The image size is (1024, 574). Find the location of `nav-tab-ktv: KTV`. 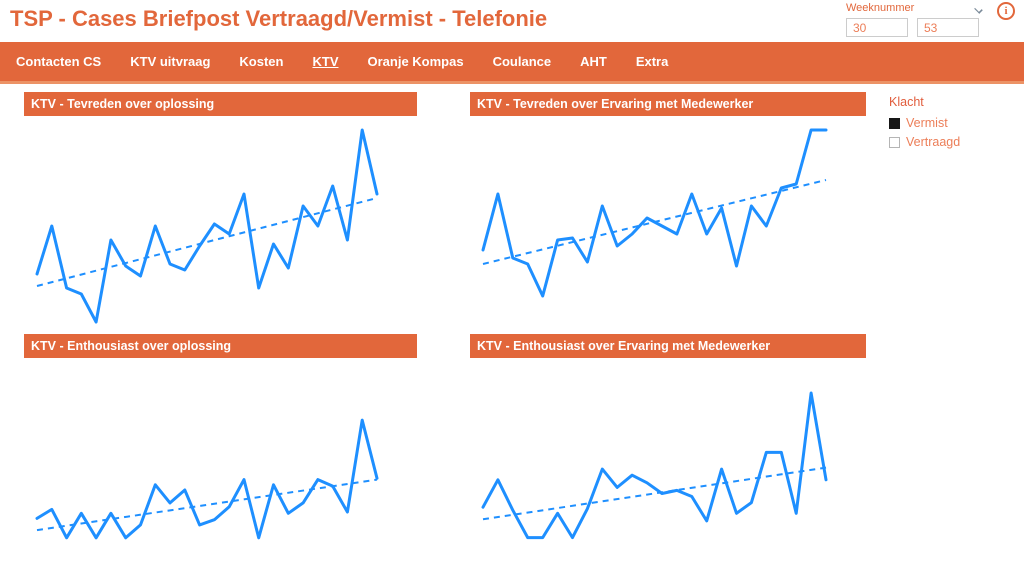

nav-tab-ktv: KTV is located at coordinates (325, 61).